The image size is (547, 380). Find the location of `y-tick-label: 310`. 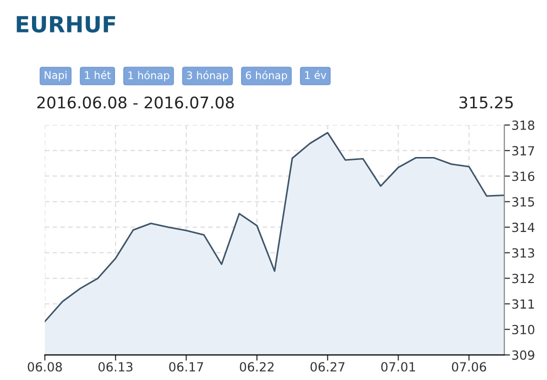

y-tick-label: 310 is located at coordinates (523, 329).